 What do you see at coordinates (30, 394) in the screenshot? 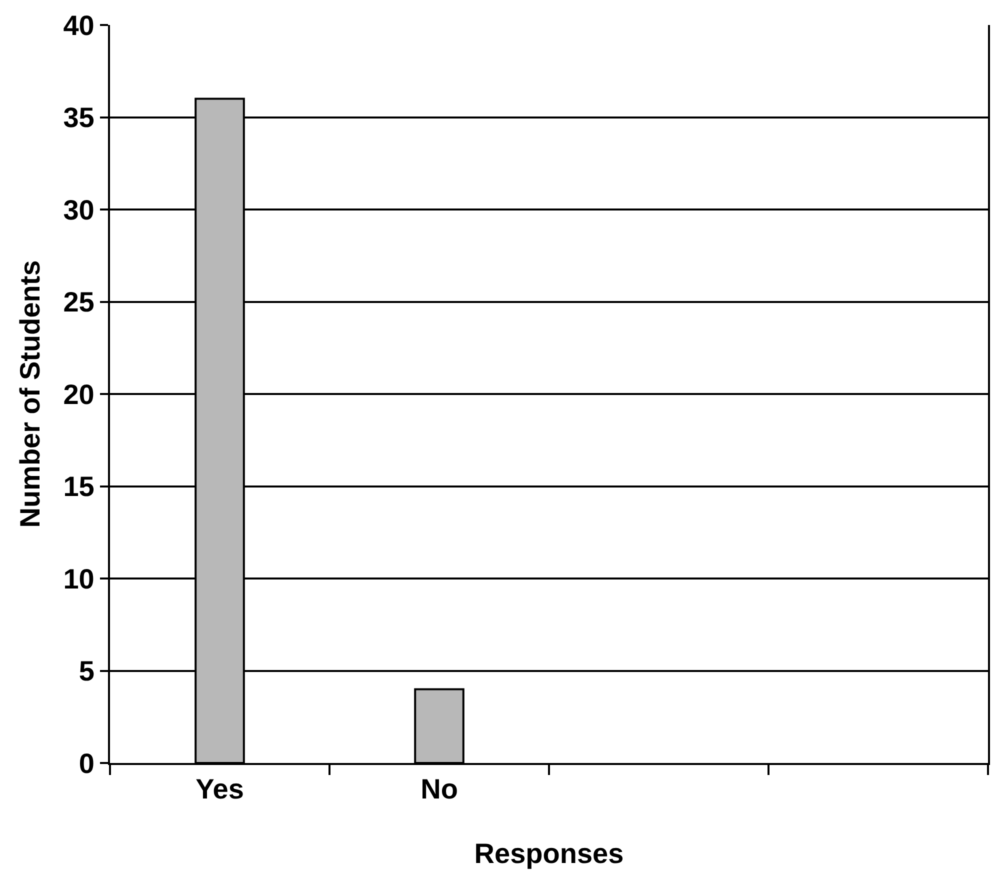
I see `y-axis-title: Number of Students` at bounding box center [30, 394].